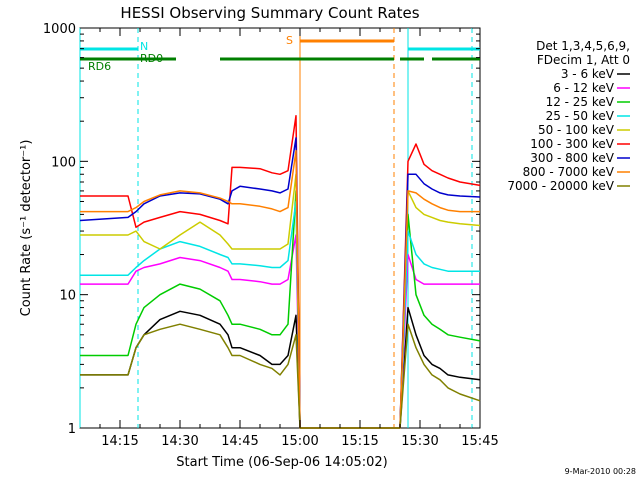 Image resolution: width=640 pixels, height=480 pixels. What do you see at coordinates (583, 60) in the screenshot?
I see `legend-header-line-2: FDecim 1, Att 0` at bounding box center [583, 60].